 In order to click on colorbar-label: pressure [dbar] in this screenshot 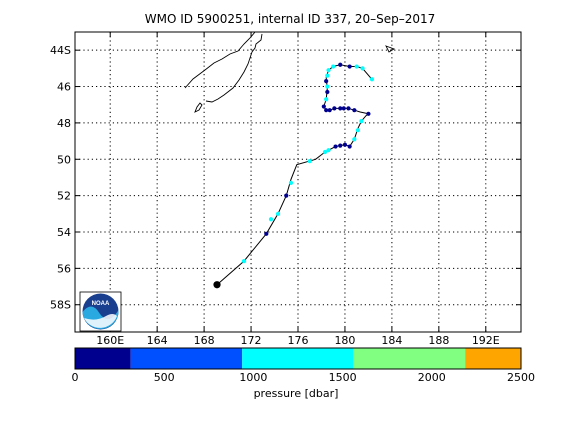, I will do `click(296, 393)`.